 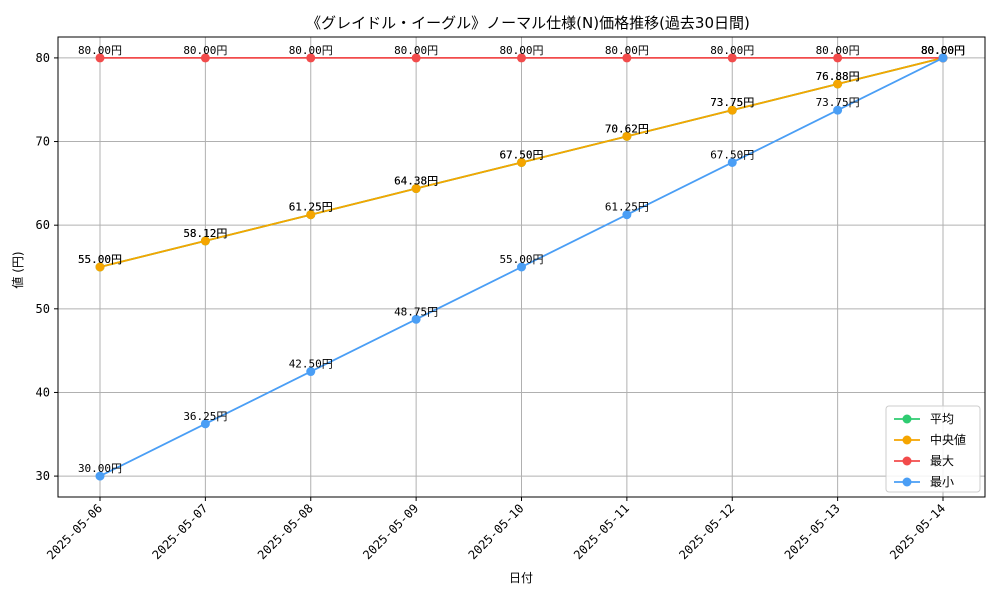 I want to click on x-tick-label: 2025-05-09, so click(x=390, y=531).